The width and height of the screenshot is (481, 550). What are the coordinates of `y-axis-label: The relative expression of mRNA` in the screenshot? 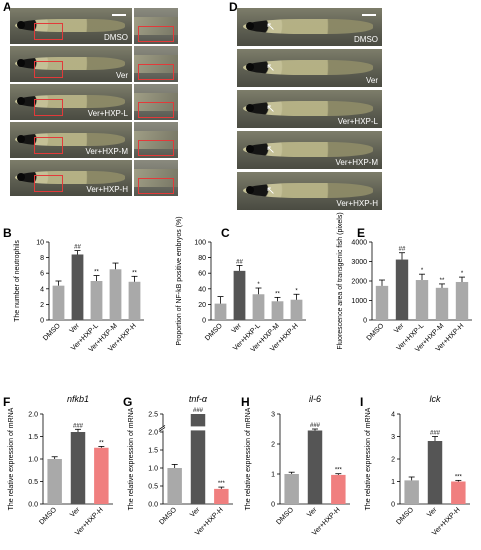 It's located at (11, 458).